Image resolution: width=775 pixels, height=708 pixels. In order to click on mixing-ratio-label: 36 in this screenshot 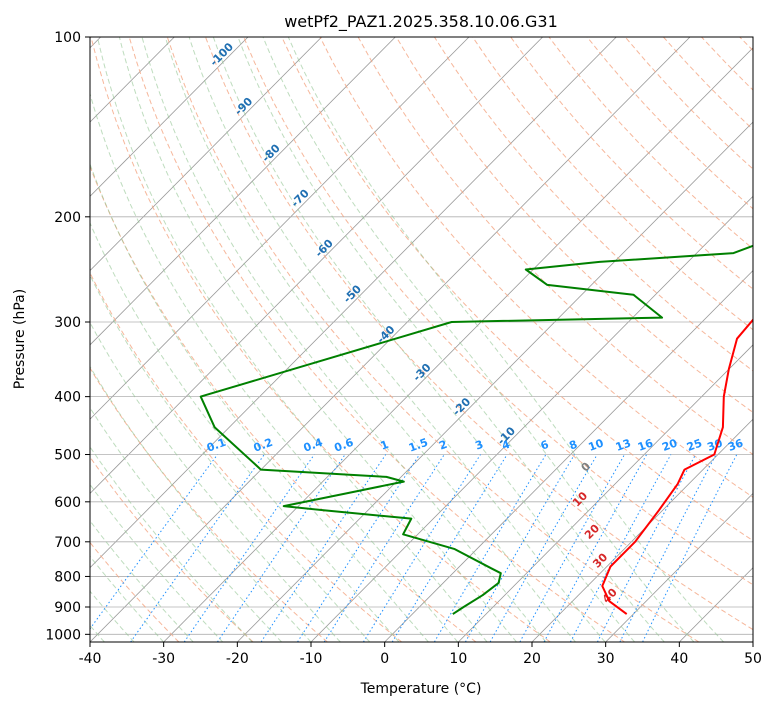, I will do `click(735, 445)`.